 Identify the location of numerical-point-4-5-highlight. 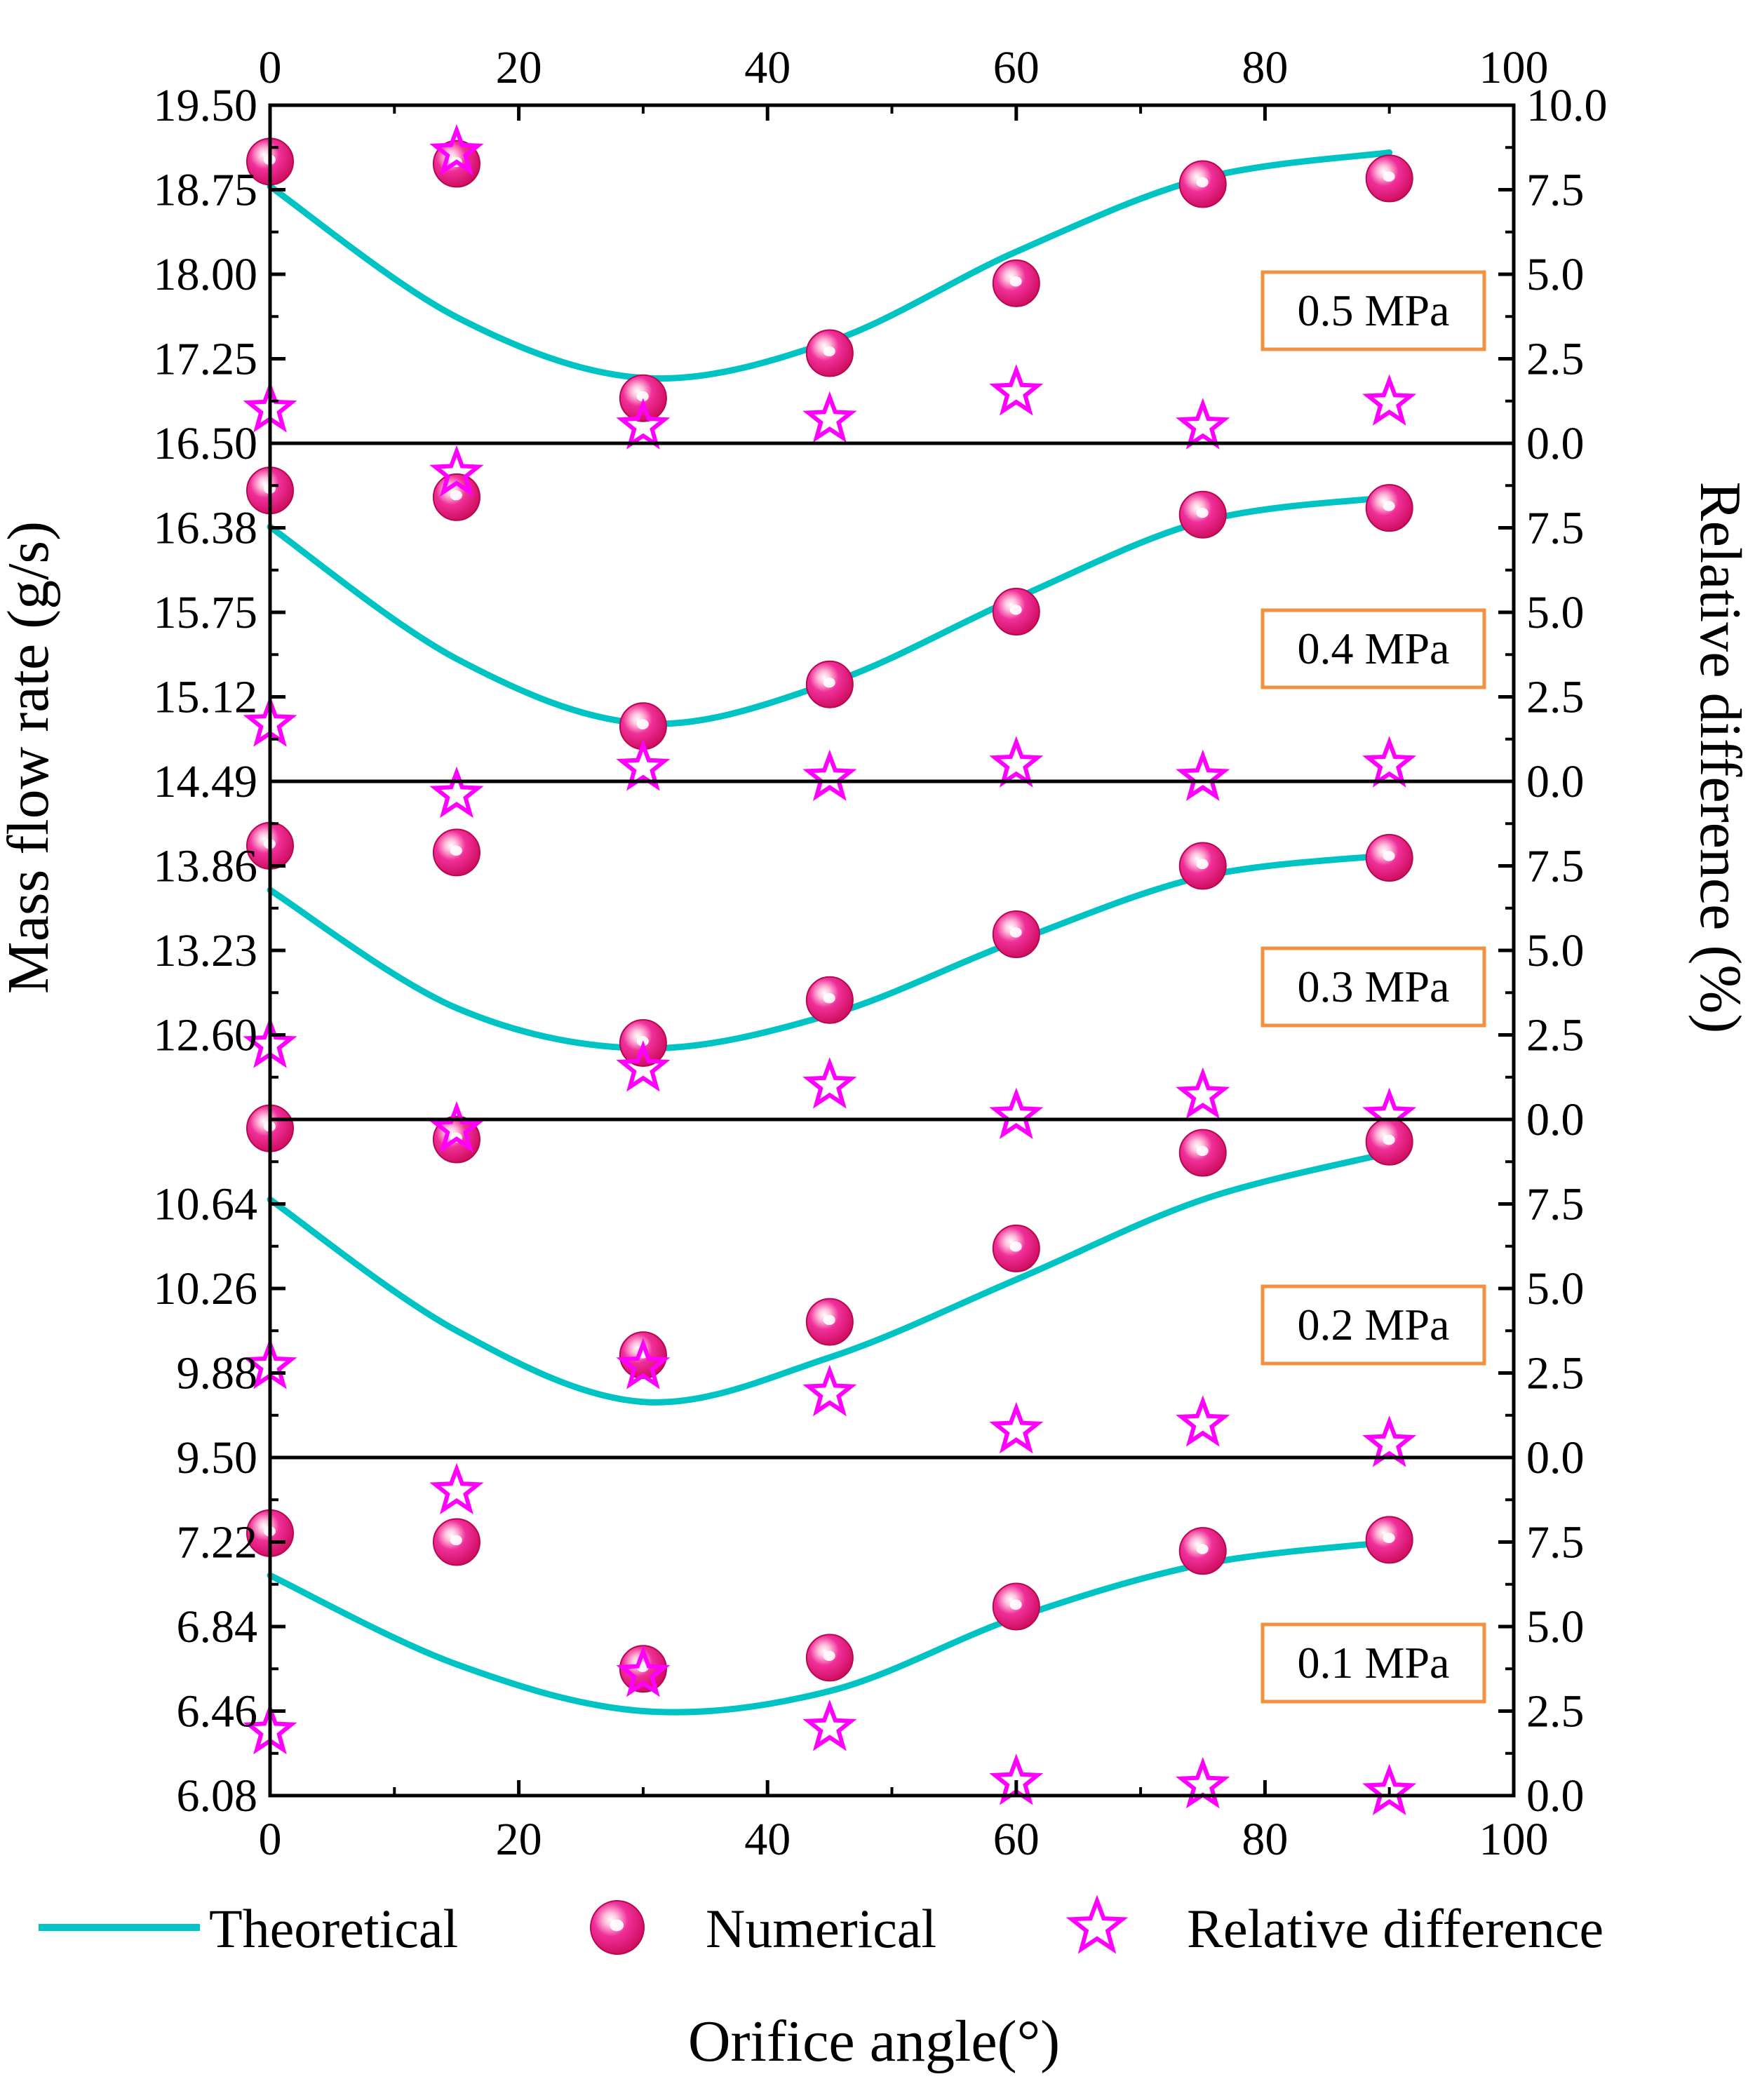
(1202, 1549).